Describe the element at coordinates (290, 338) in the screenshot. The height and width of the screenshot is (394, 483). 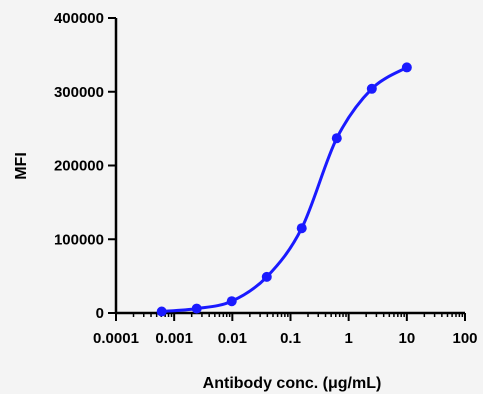
I see `x-tick-label: 0.1` at that location.